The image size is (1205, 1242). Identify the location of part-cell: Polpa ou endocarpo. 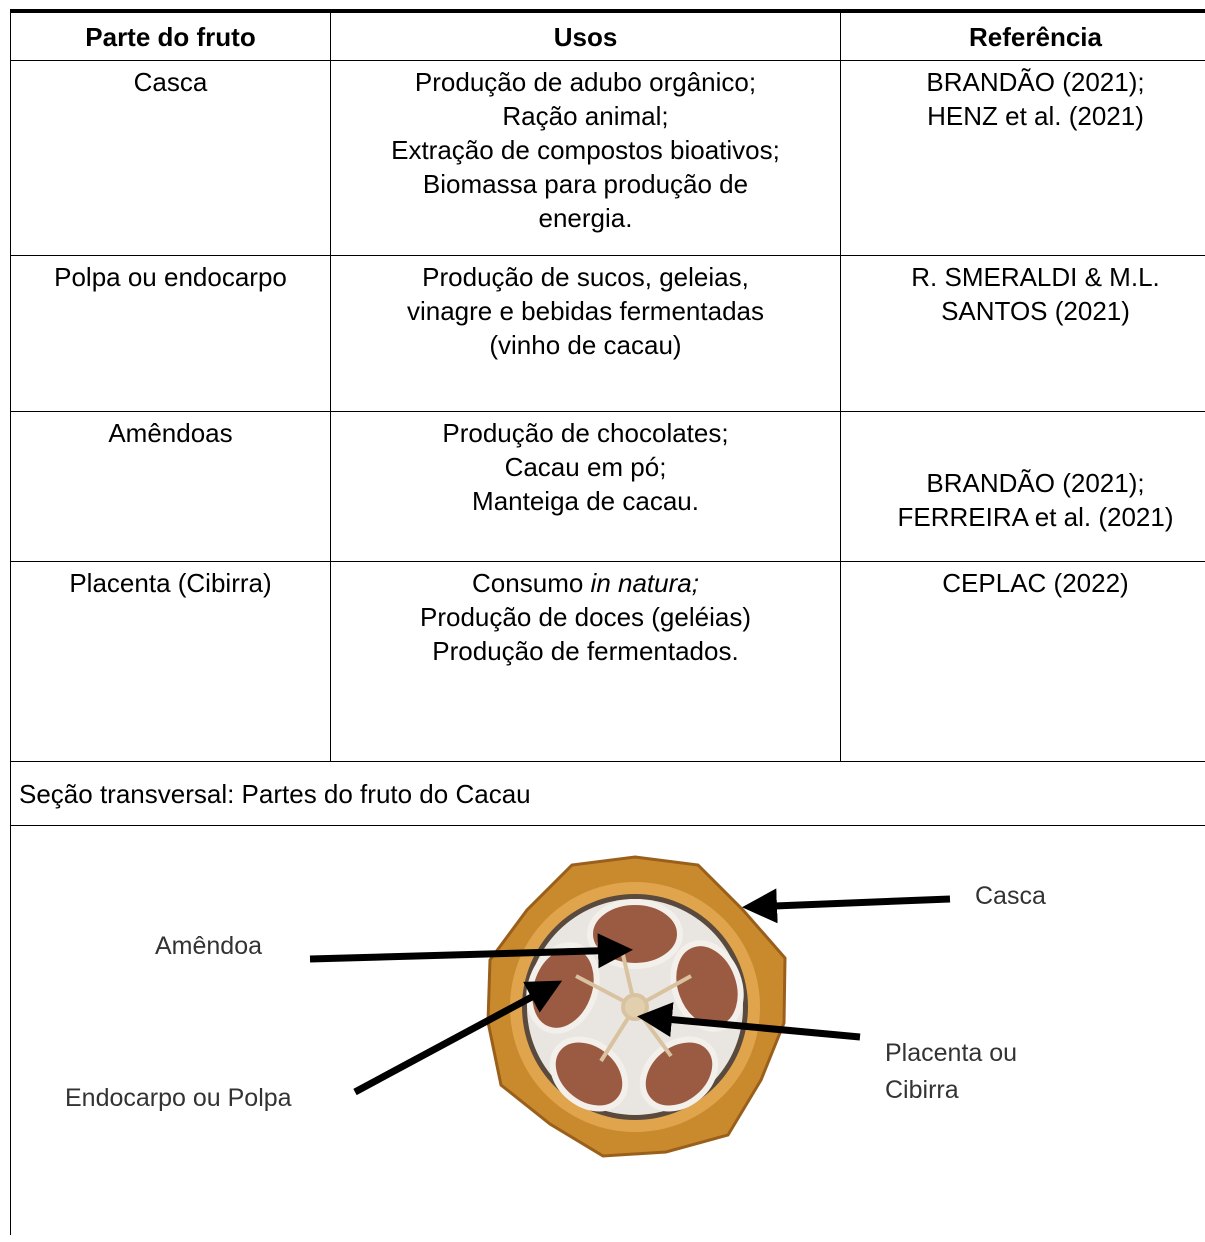
(170, 333).